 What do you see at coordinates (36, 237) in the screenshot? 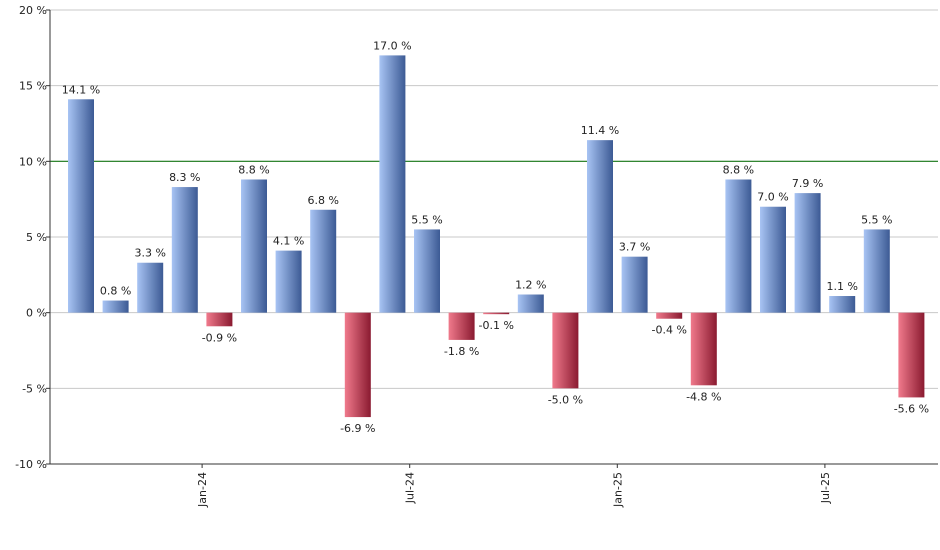
I see `y-tick-label: 5 %` at bounding box center [36, 237].